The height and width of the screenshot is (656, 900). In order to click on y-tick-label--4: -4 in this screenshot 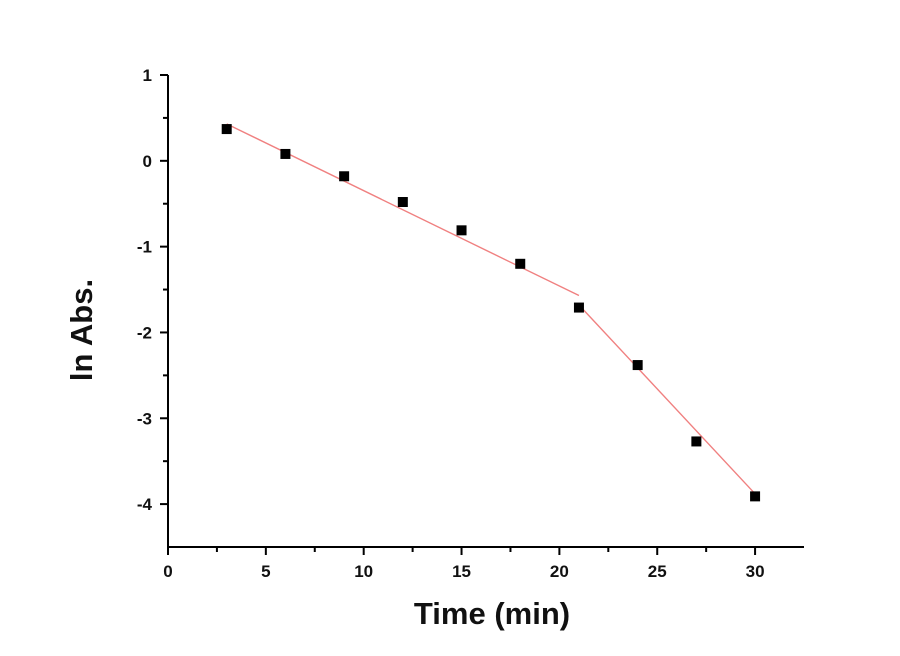, I will do `click(145, 504)`.